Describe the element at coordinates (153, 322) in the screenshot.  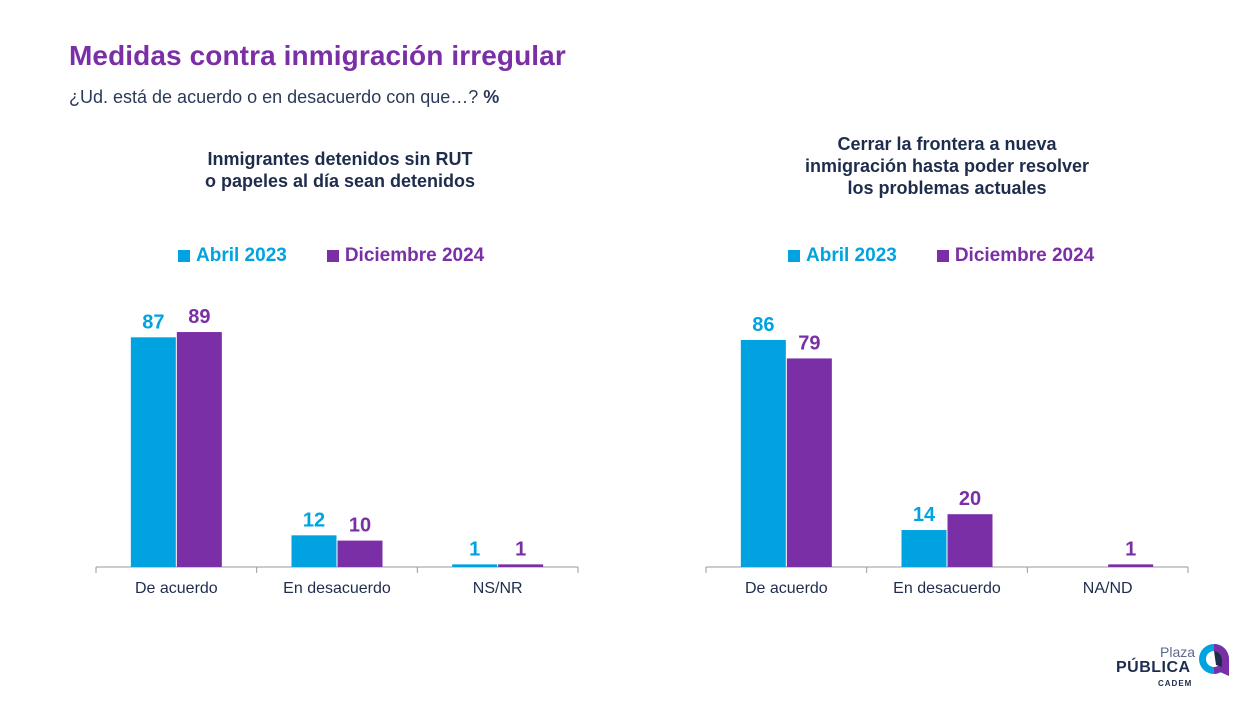
I see `data-label: 87` at that location.